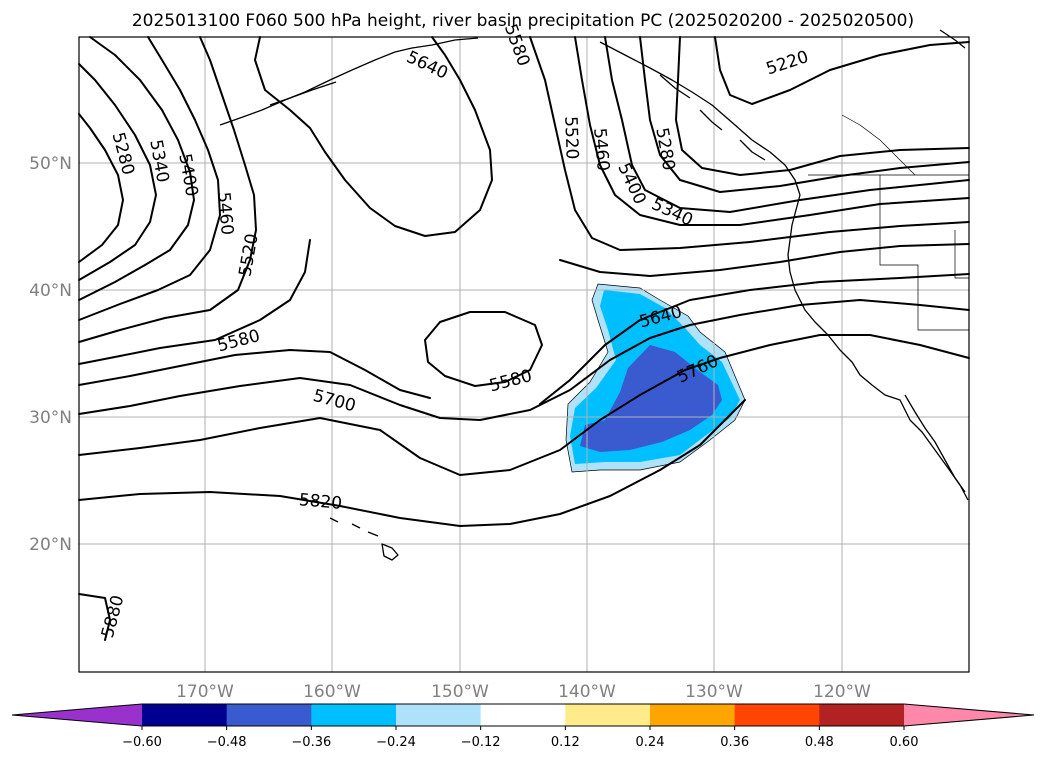 The image size is (1047, 765). I want to click on colorbar-tick-label: −0.12, so click(481, 742).